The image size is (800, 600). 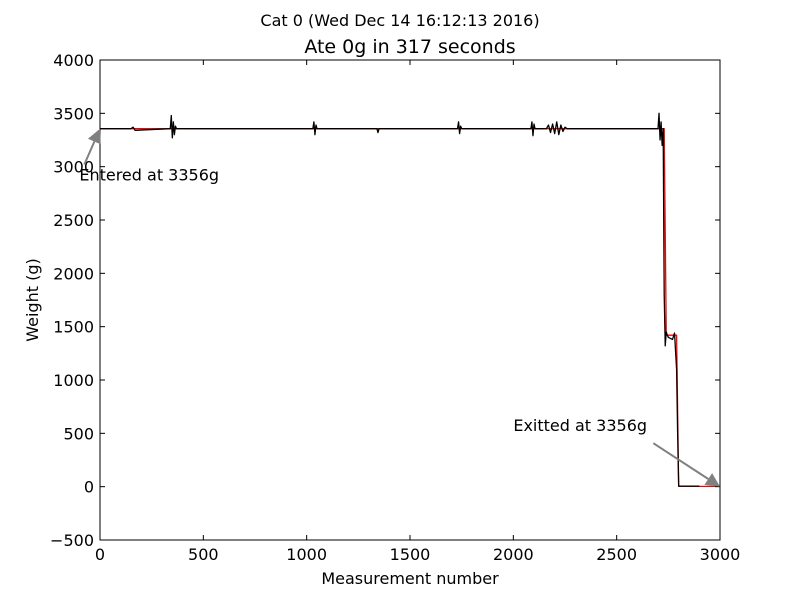 I want to click on chart-suptitle: Cat 0 (Wed Dec 14 16:12:13 2016), so click(x=399, y=20).